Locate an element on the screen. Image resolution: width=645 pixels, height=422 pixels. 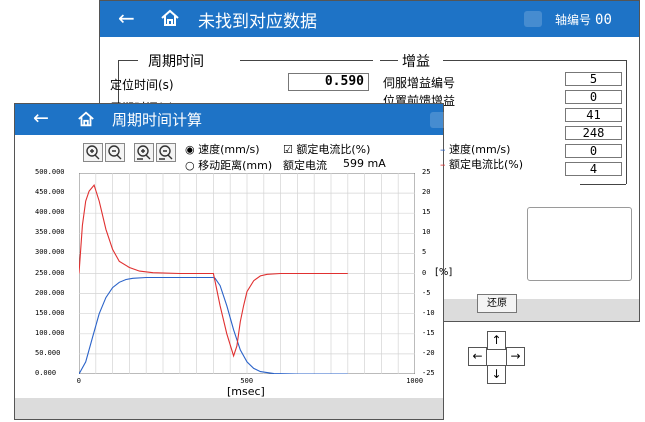
y-right-tick-label: 25 is located at coordinates (426, 172).